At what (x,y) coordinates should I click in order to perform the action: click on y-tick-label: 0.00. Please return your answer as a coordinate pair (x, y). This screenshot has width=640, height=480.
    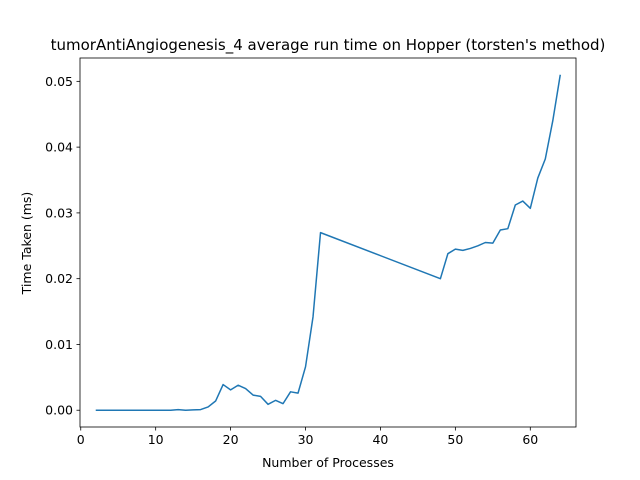
    Looking at the image, I should click on (59, 410).